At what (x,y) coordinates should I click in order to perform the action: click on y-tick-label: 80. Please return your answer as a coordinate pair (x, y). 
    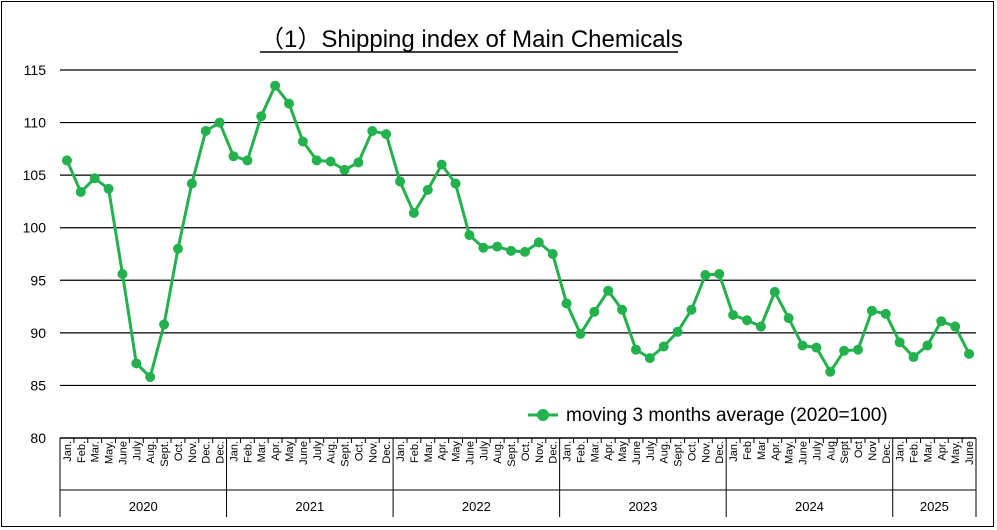
    Looking at the image, I should click on (38, 438).